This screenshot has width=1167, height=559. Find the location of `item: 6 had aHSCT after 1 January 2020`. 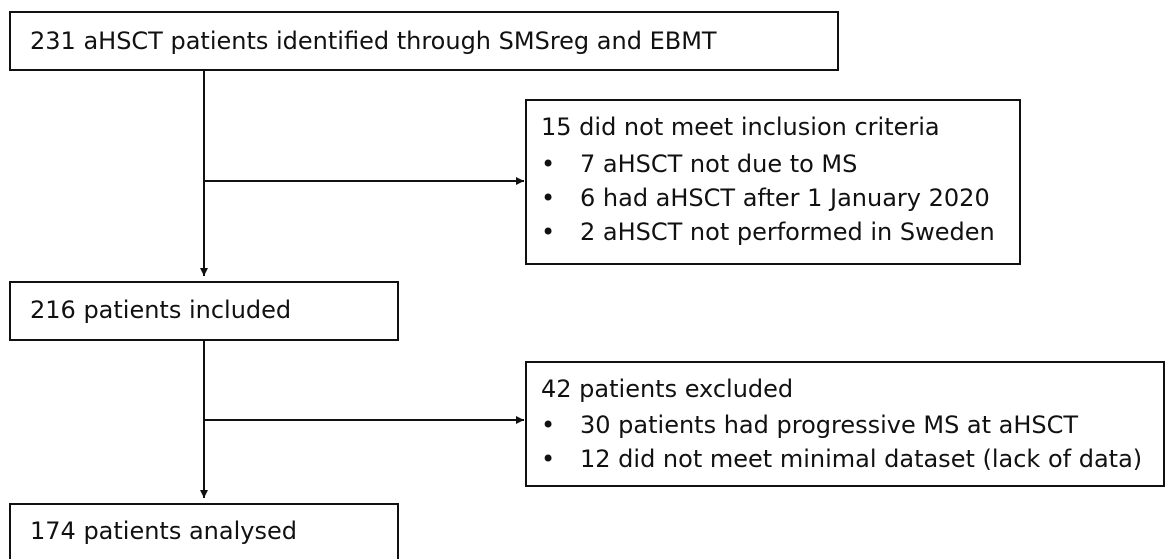

item: 6 had aHSCT after 1 January 2020 is located at coordinates (785, 198).